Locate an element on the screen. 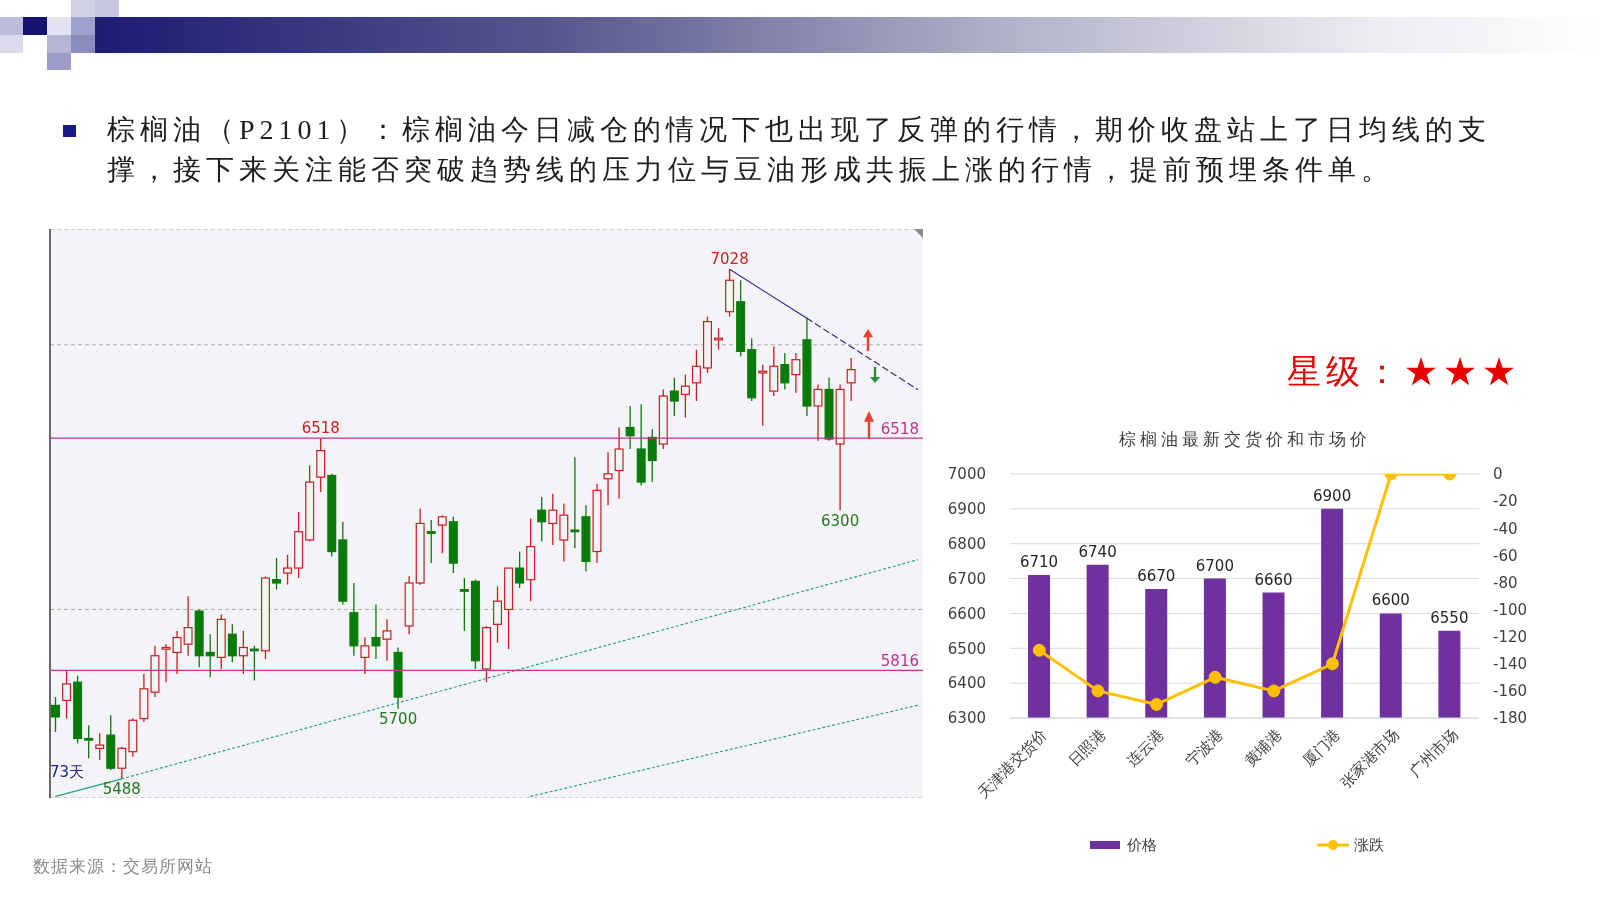 The height and width of the screenshot is (900, 1600). x-tick-label: 连云港 is located at coordinates (1145, 748).